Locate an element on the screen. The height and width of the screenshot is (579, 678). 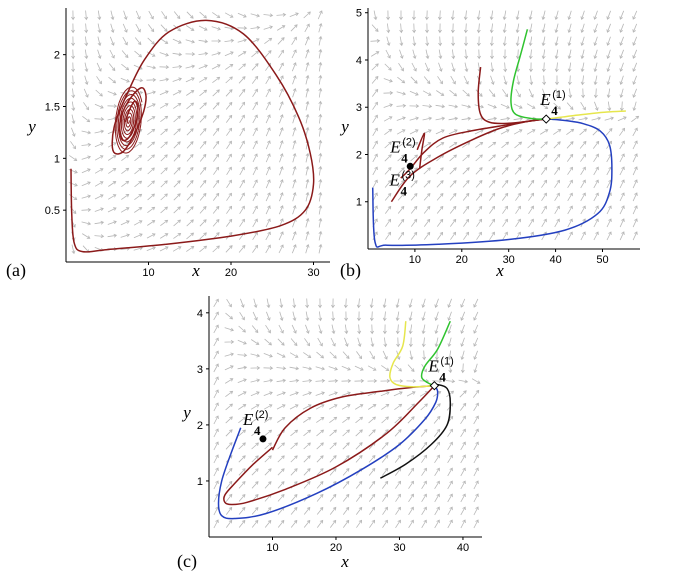
point-superscript: (3) is located at coordinates (408, 176).